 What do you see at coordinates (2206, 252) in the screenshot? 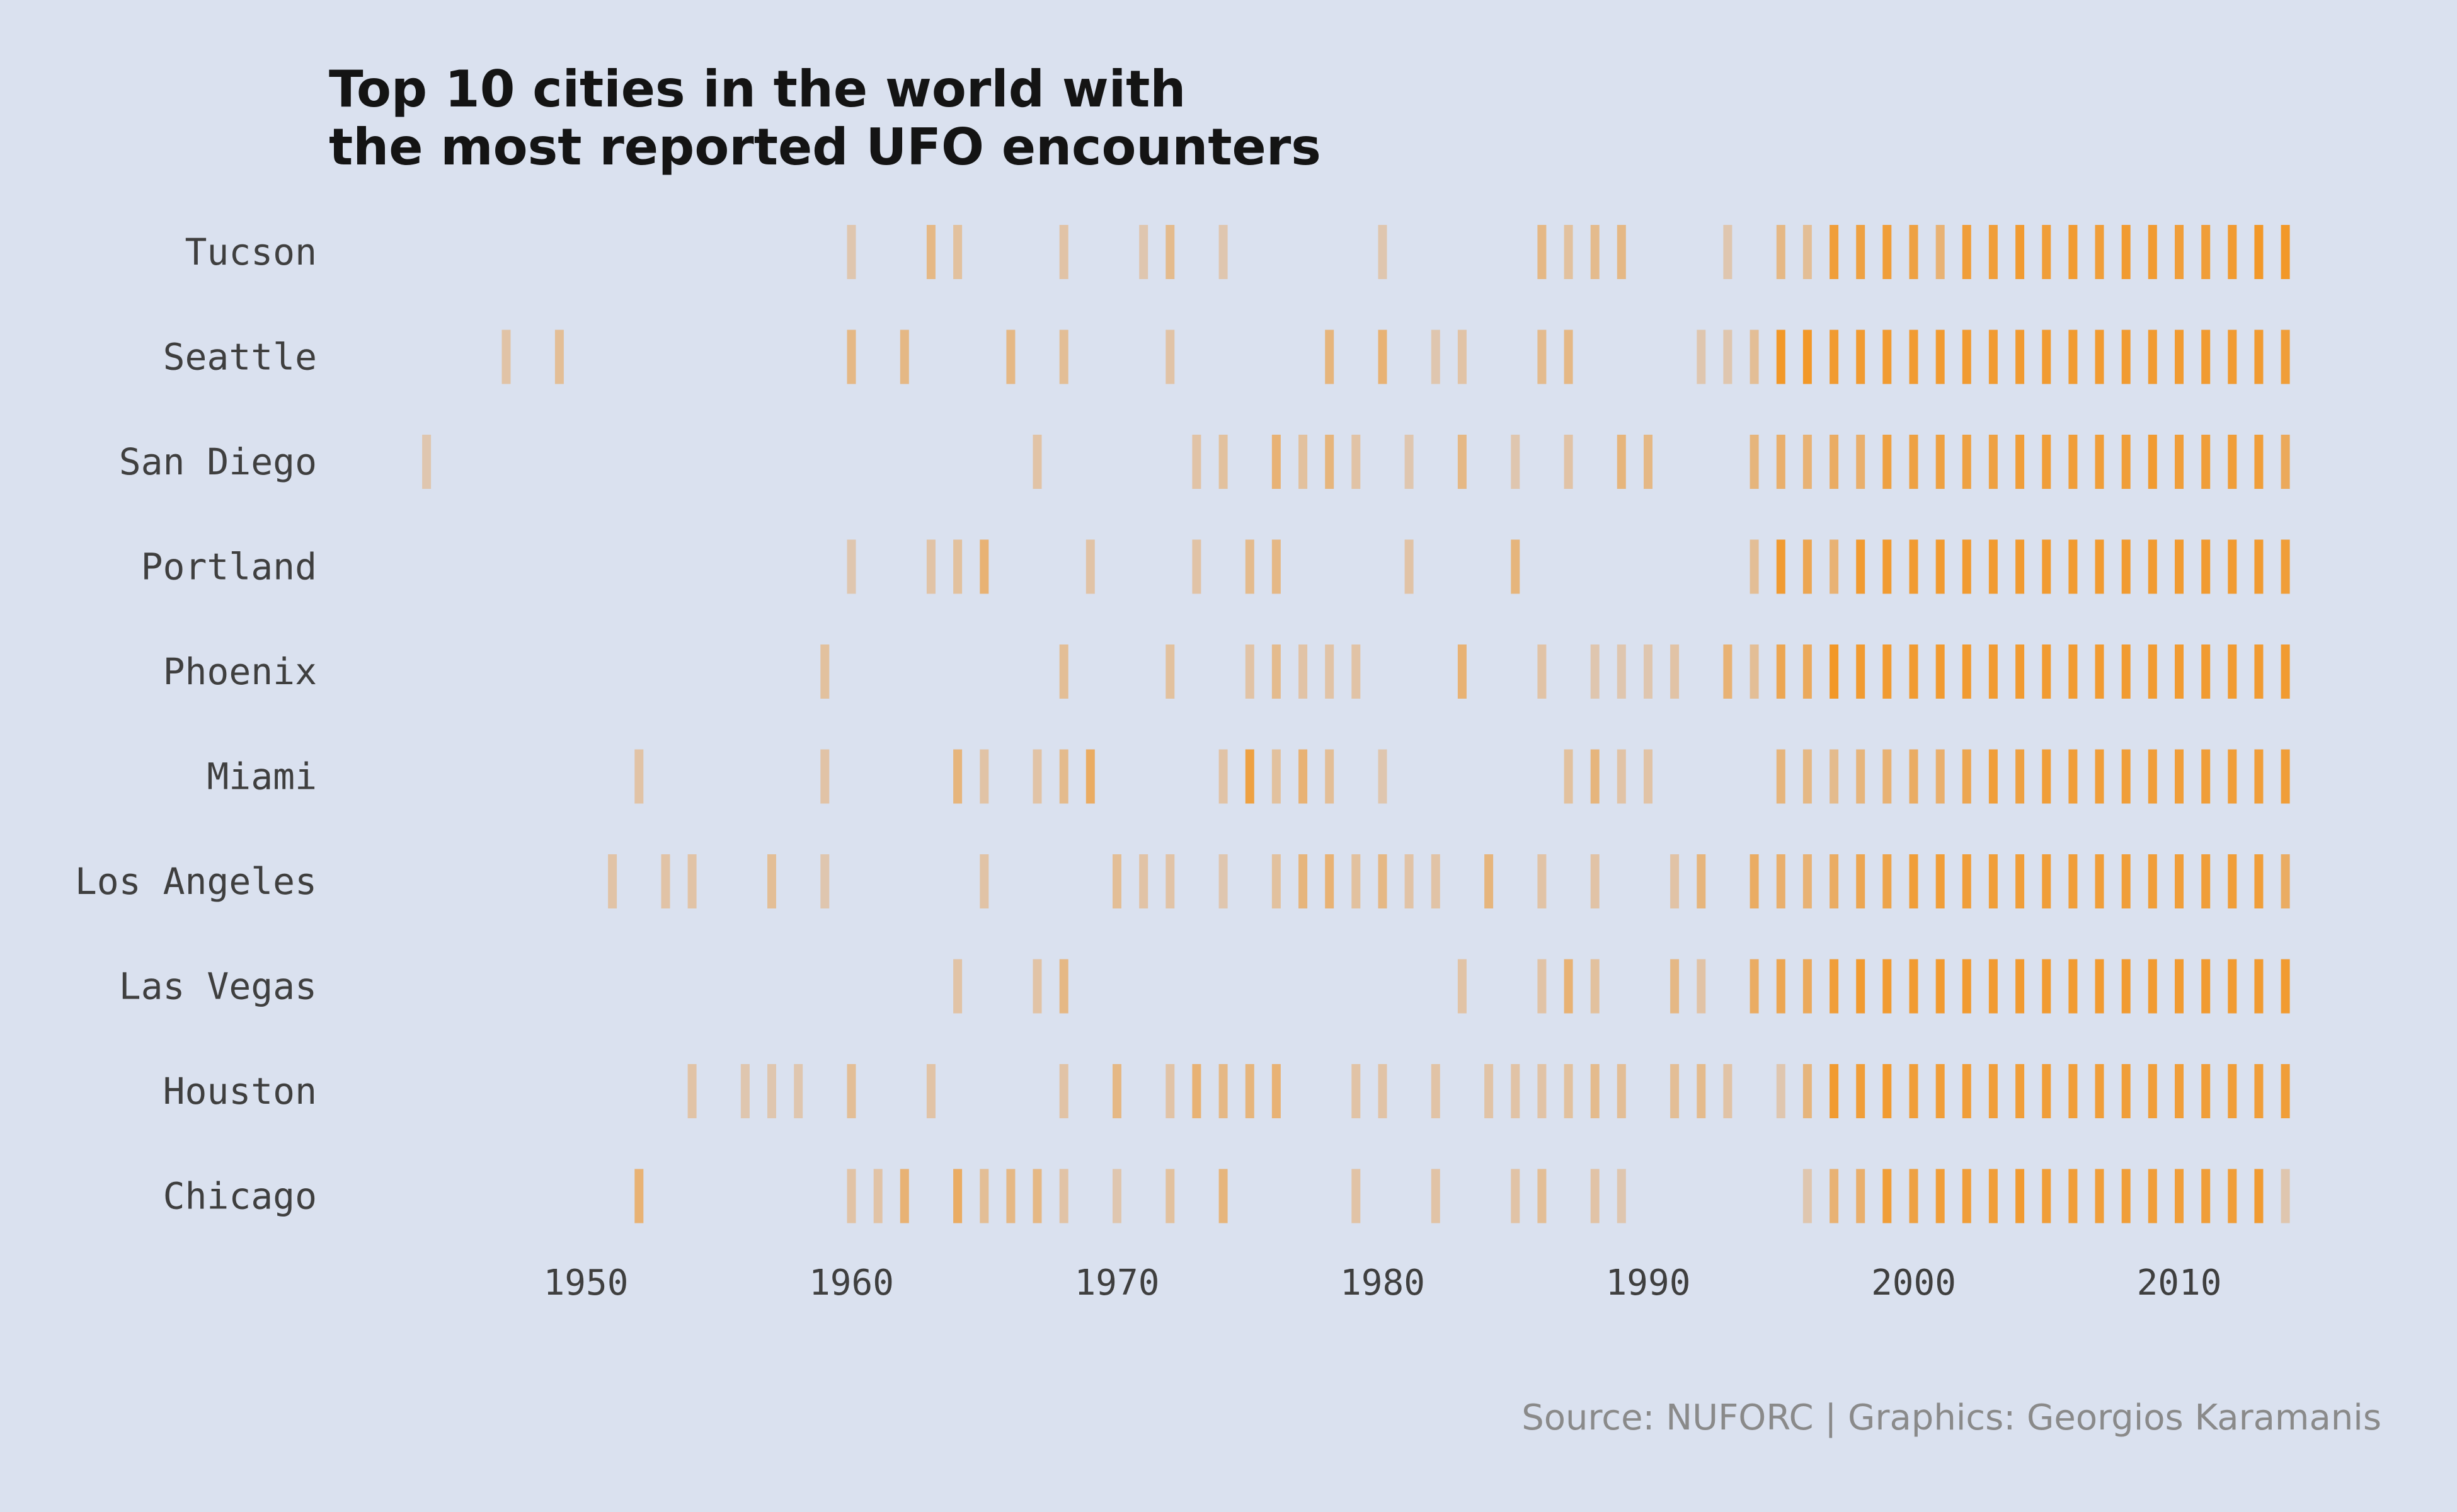
I see `mark-tucson-2011` at bounding box center [2206, 252].